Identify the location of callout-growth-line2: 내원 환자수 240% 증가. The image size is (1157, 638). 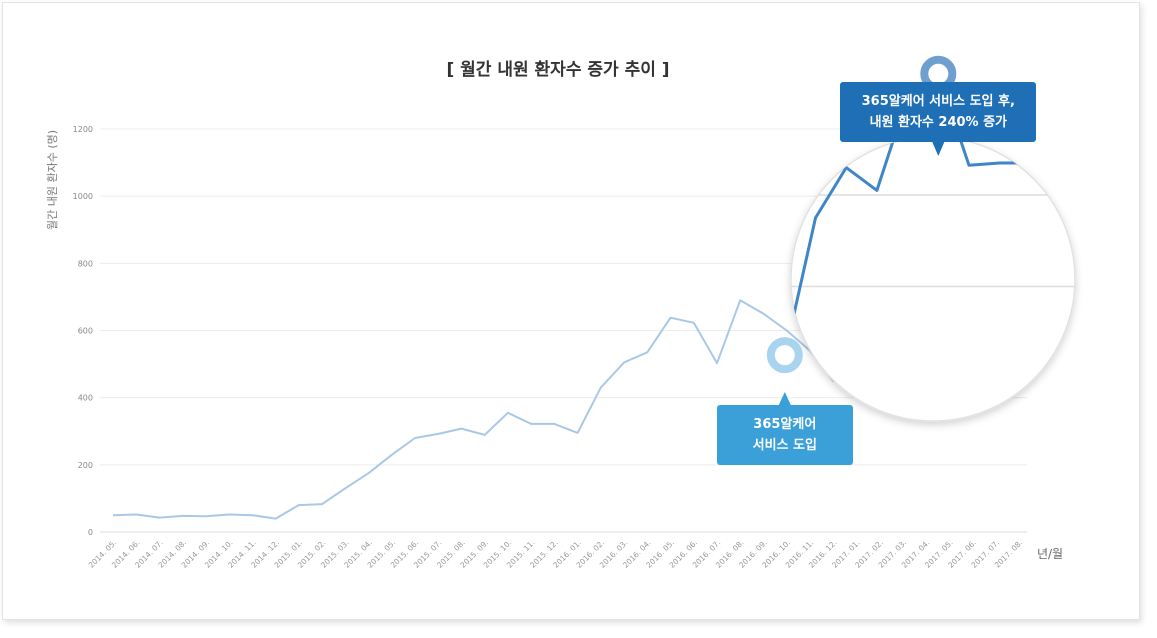
(938, 122).